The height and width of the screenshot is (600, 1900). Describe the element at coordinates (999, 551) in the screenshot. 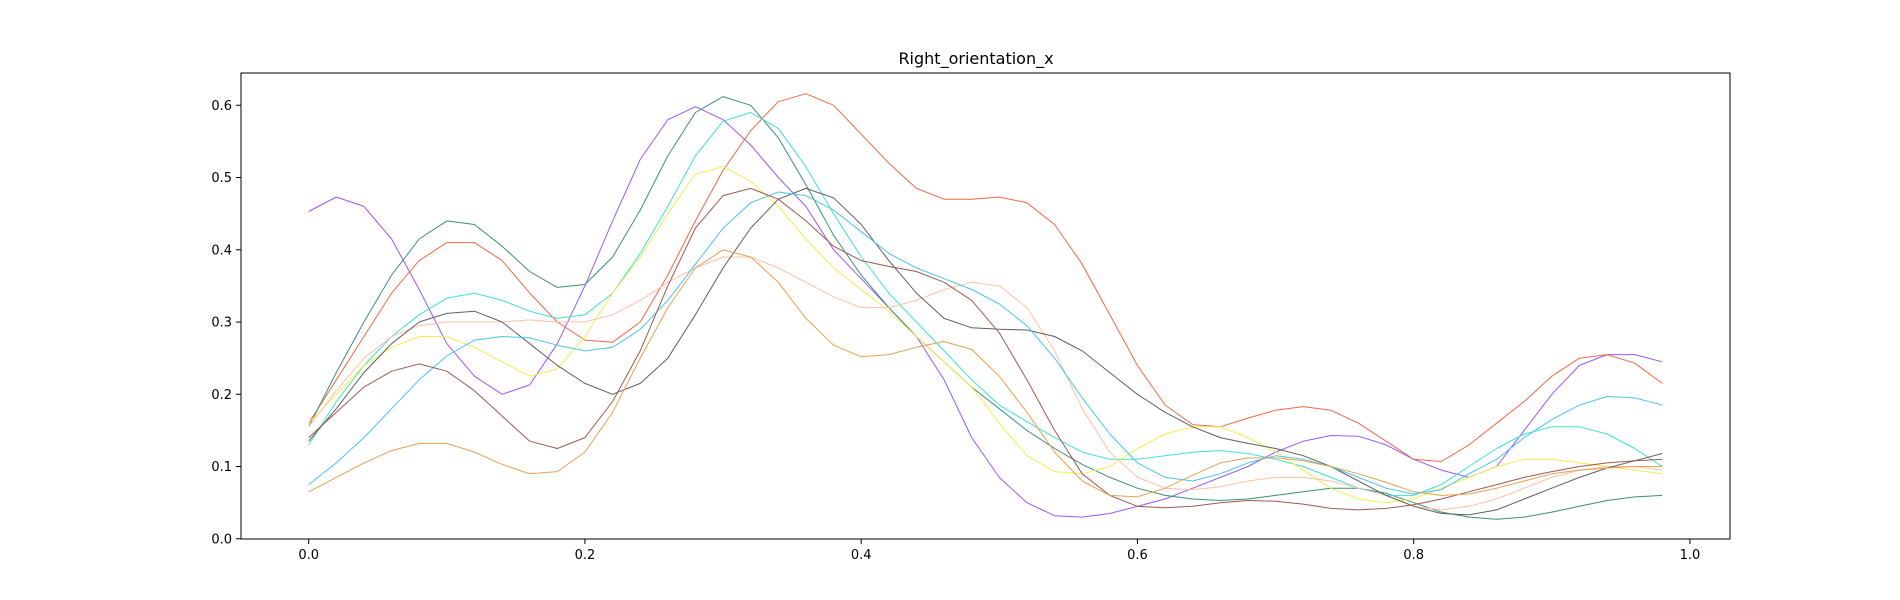

I see `x-axis: 0.0 0.2 0.4 0.6 0.8 1.0` at that location.